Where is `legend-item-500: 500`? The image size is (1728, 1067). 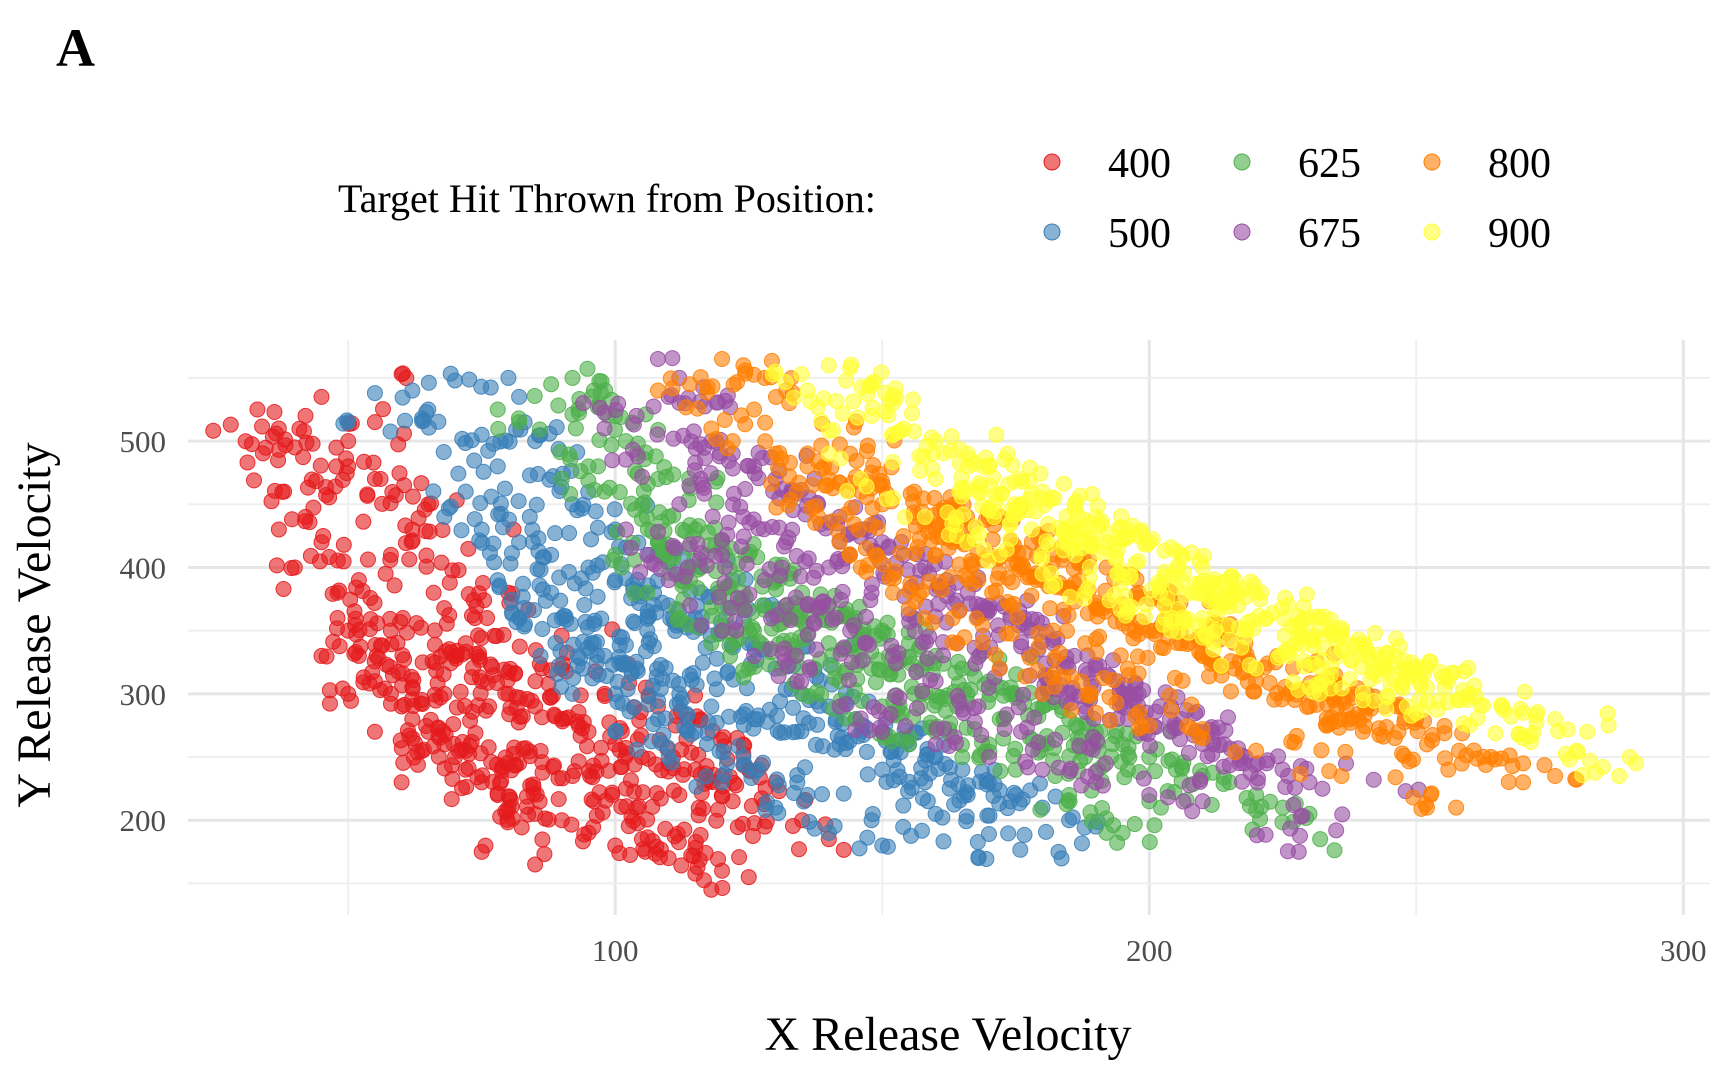
legend-item-500: 500 is located at coordinates (1107, 234).